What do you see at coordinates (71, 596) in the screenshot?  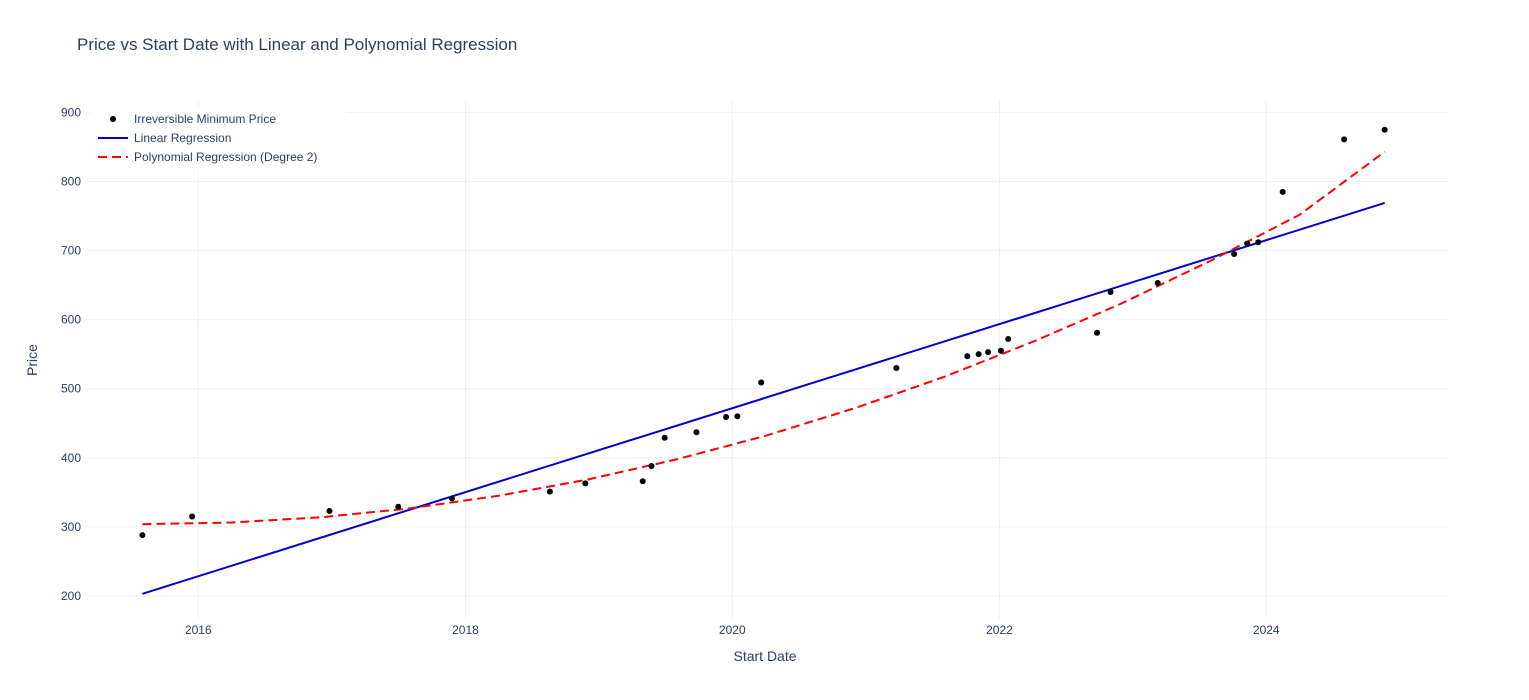 I see `y-tick-label: 200` at bounding box center [71, 596].